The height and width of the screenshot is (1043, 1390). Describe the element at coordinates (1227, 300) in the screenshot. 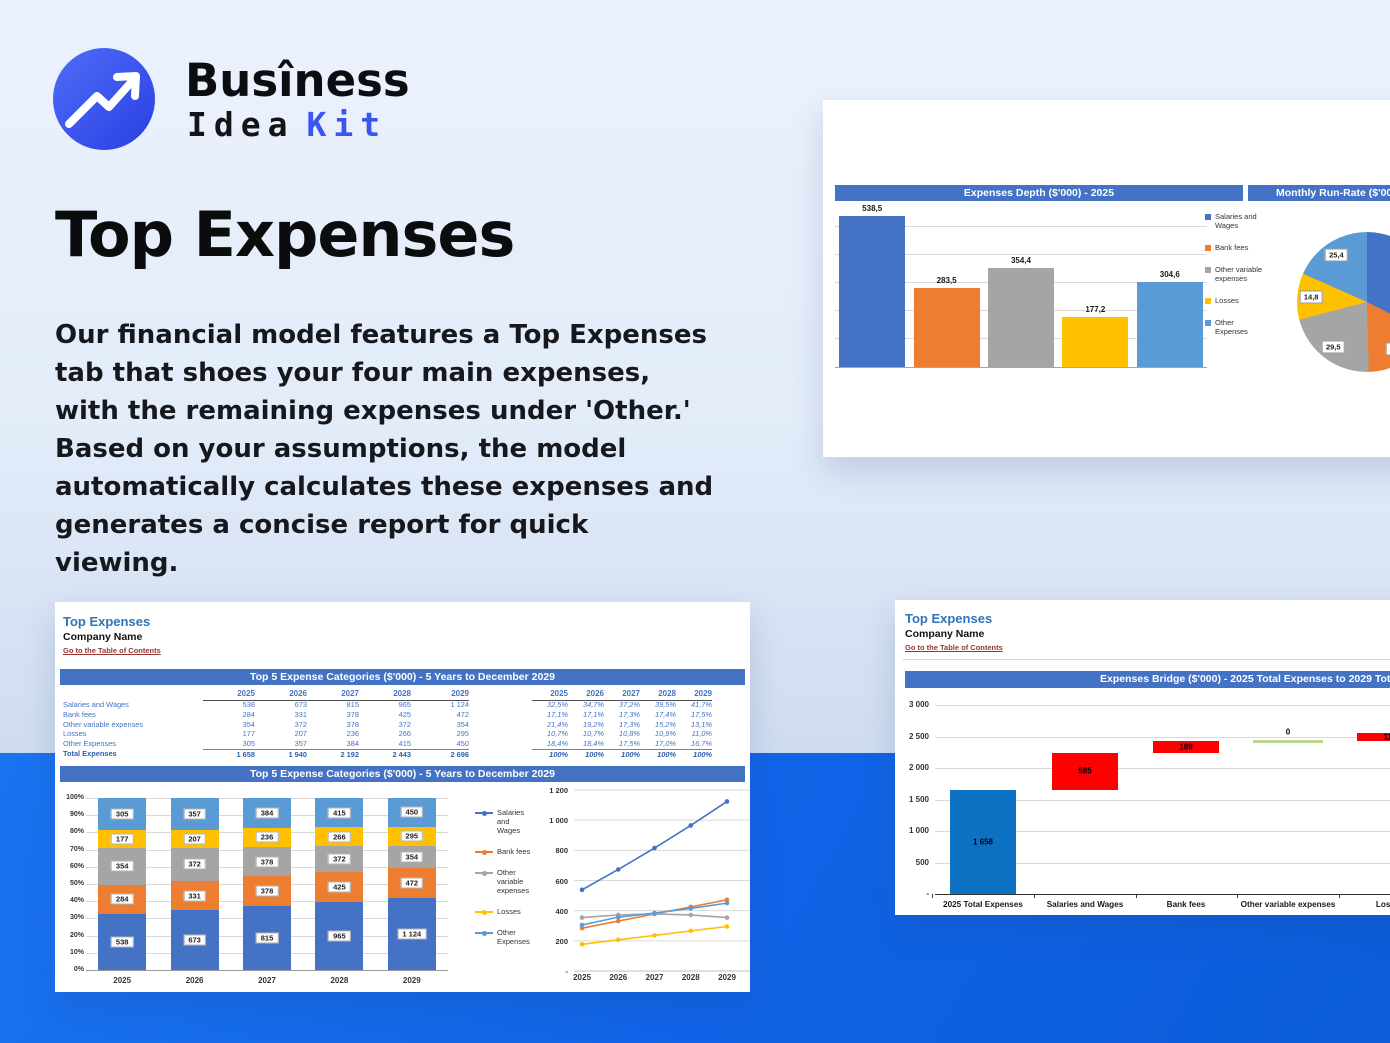

I see `legend-label: Losses` at that location.